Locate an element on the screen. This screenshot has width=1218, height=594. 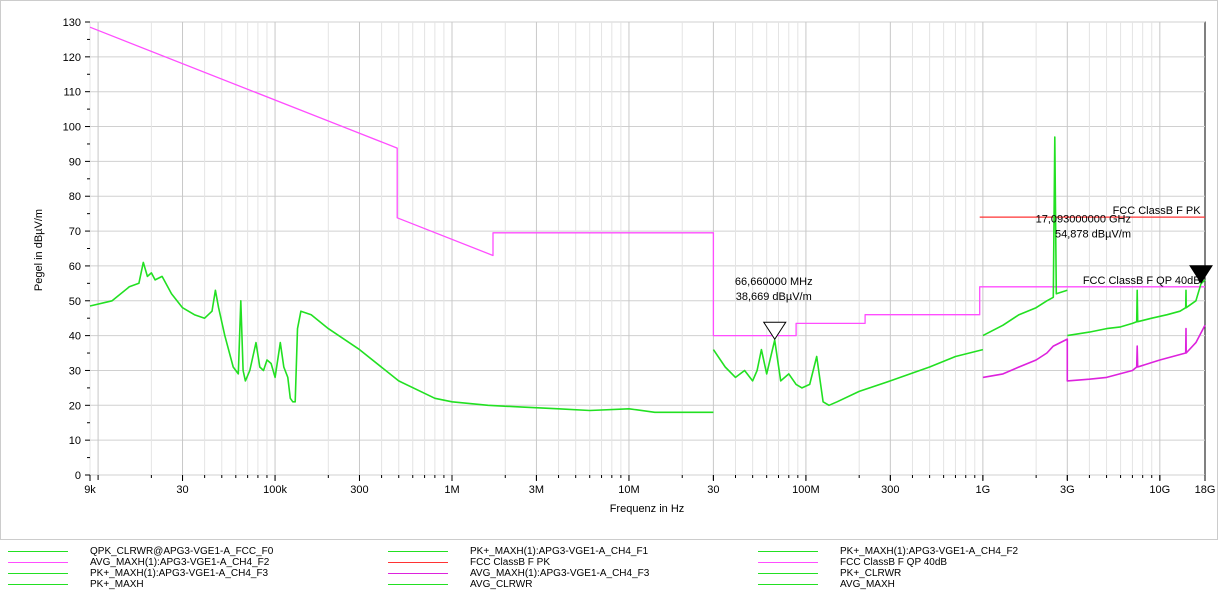
y-tick-label: 10 is located at coordinates (75, 441).